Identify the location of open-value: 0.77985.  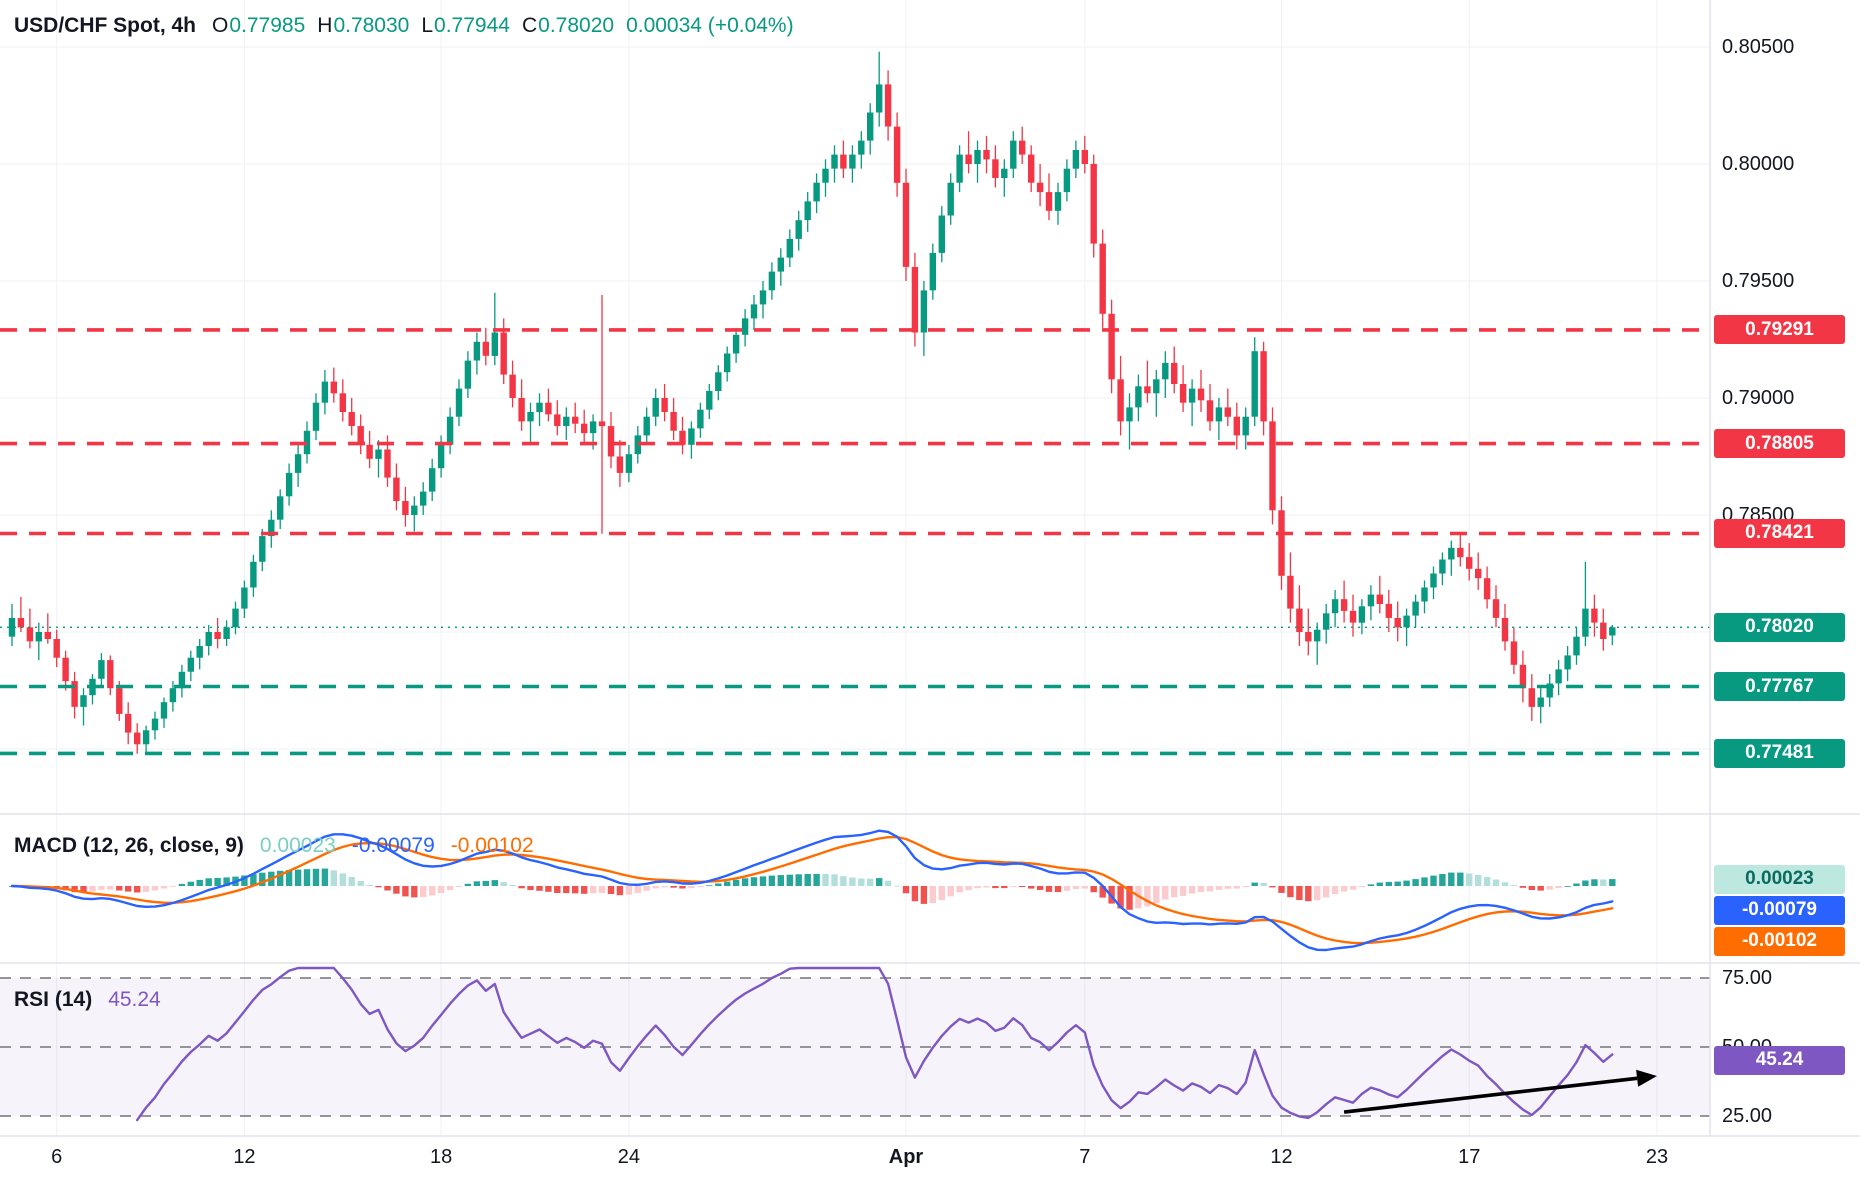
(267, 25).